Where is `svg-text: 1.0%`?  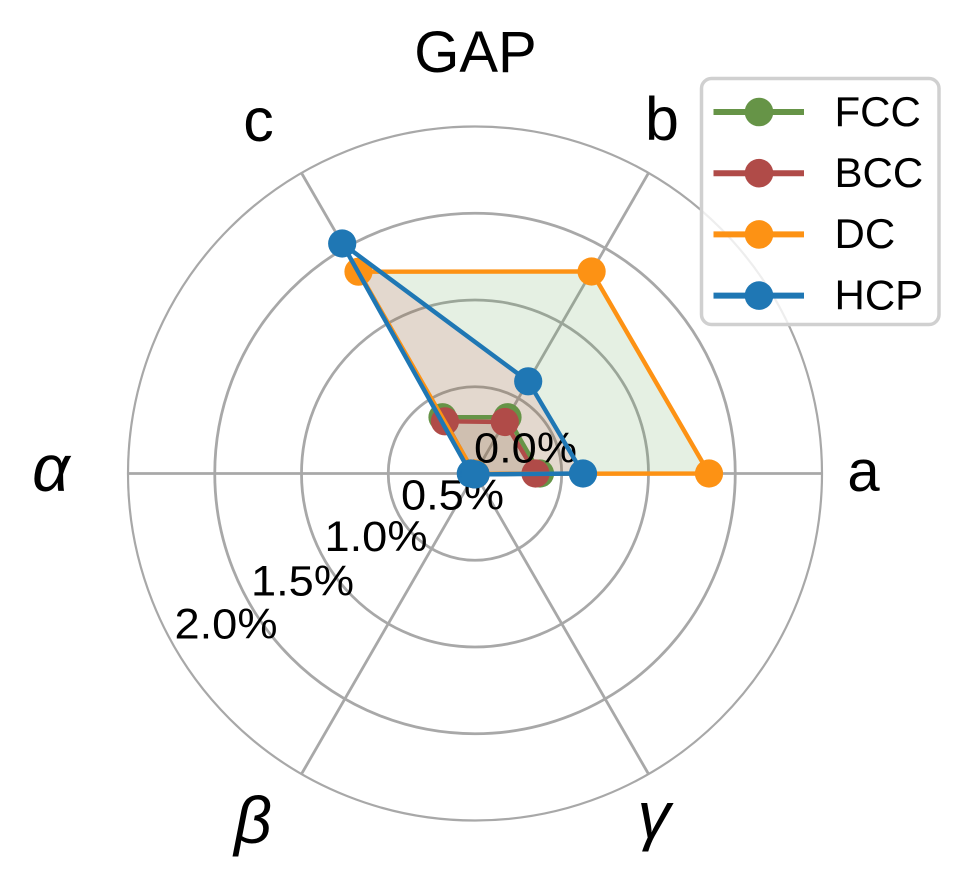 svg-text: 1.0% is located at coordinates (376, 537).